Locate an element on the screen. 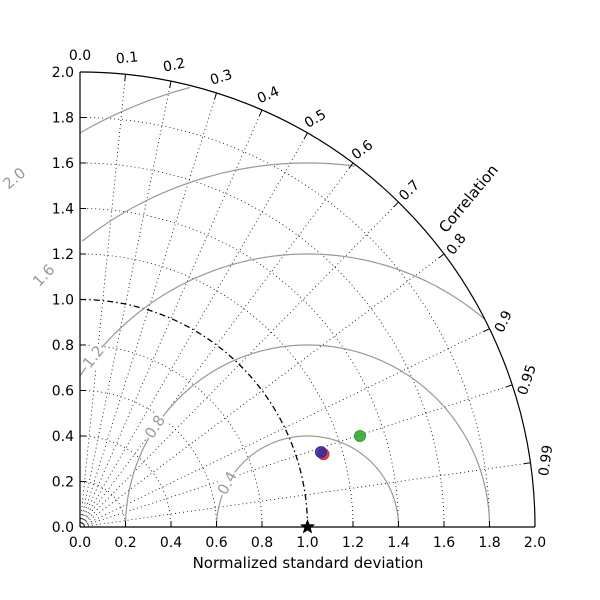 Image resolution: width=600 pixels, height=600 pixels. y-tick-label-9: 1.8 is located at coordinates (63, 119).